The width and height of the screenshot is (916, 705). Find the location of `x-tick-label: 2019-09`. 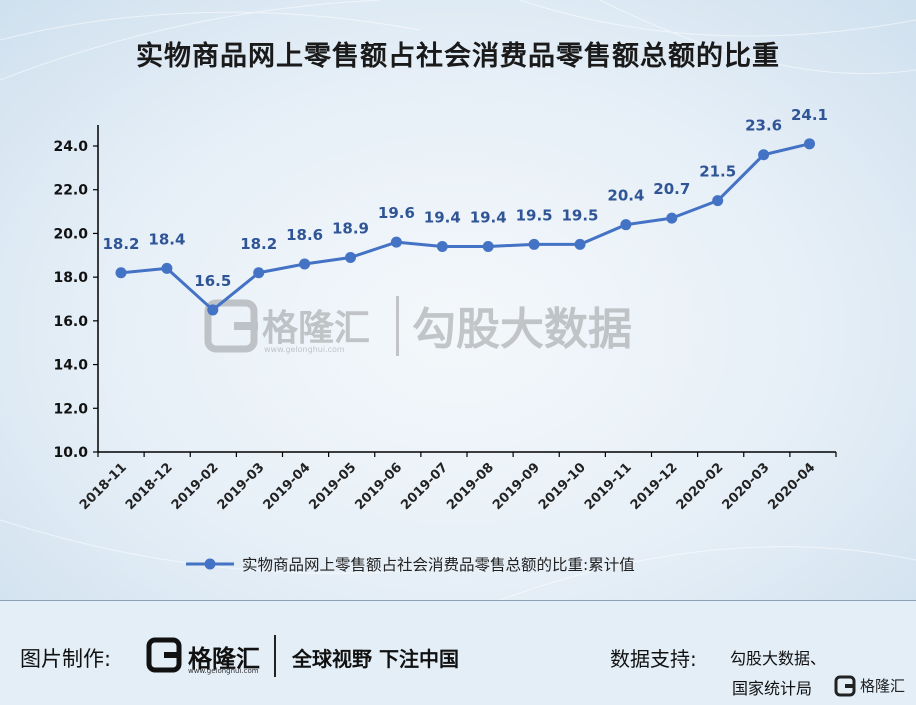

x-tick-label: 2019-09 is located at coordinates (516, 486).